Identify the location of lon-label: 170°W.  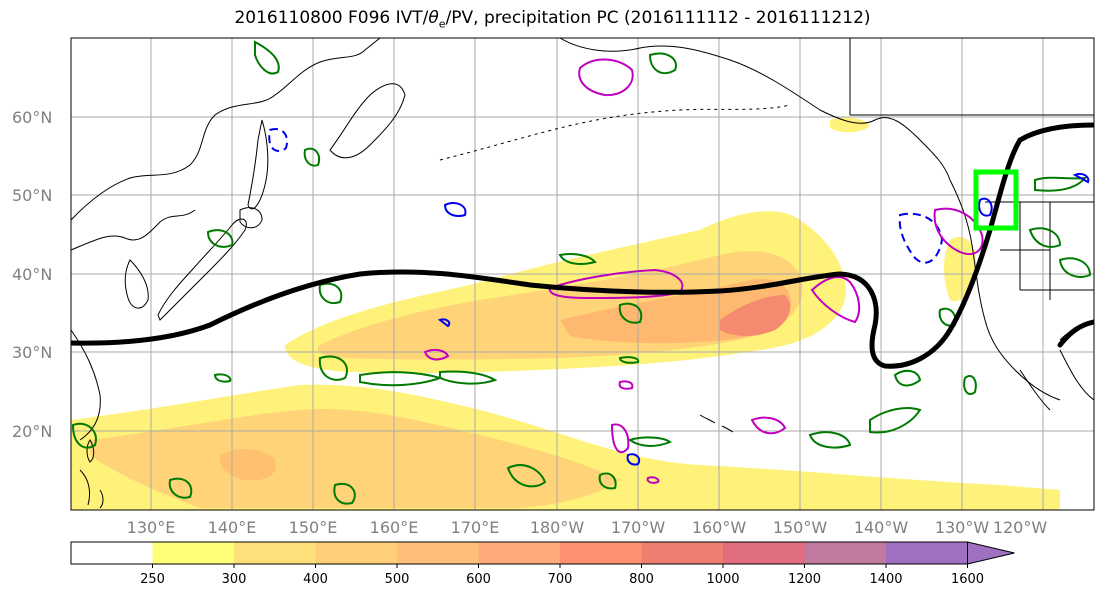
(638, 527).